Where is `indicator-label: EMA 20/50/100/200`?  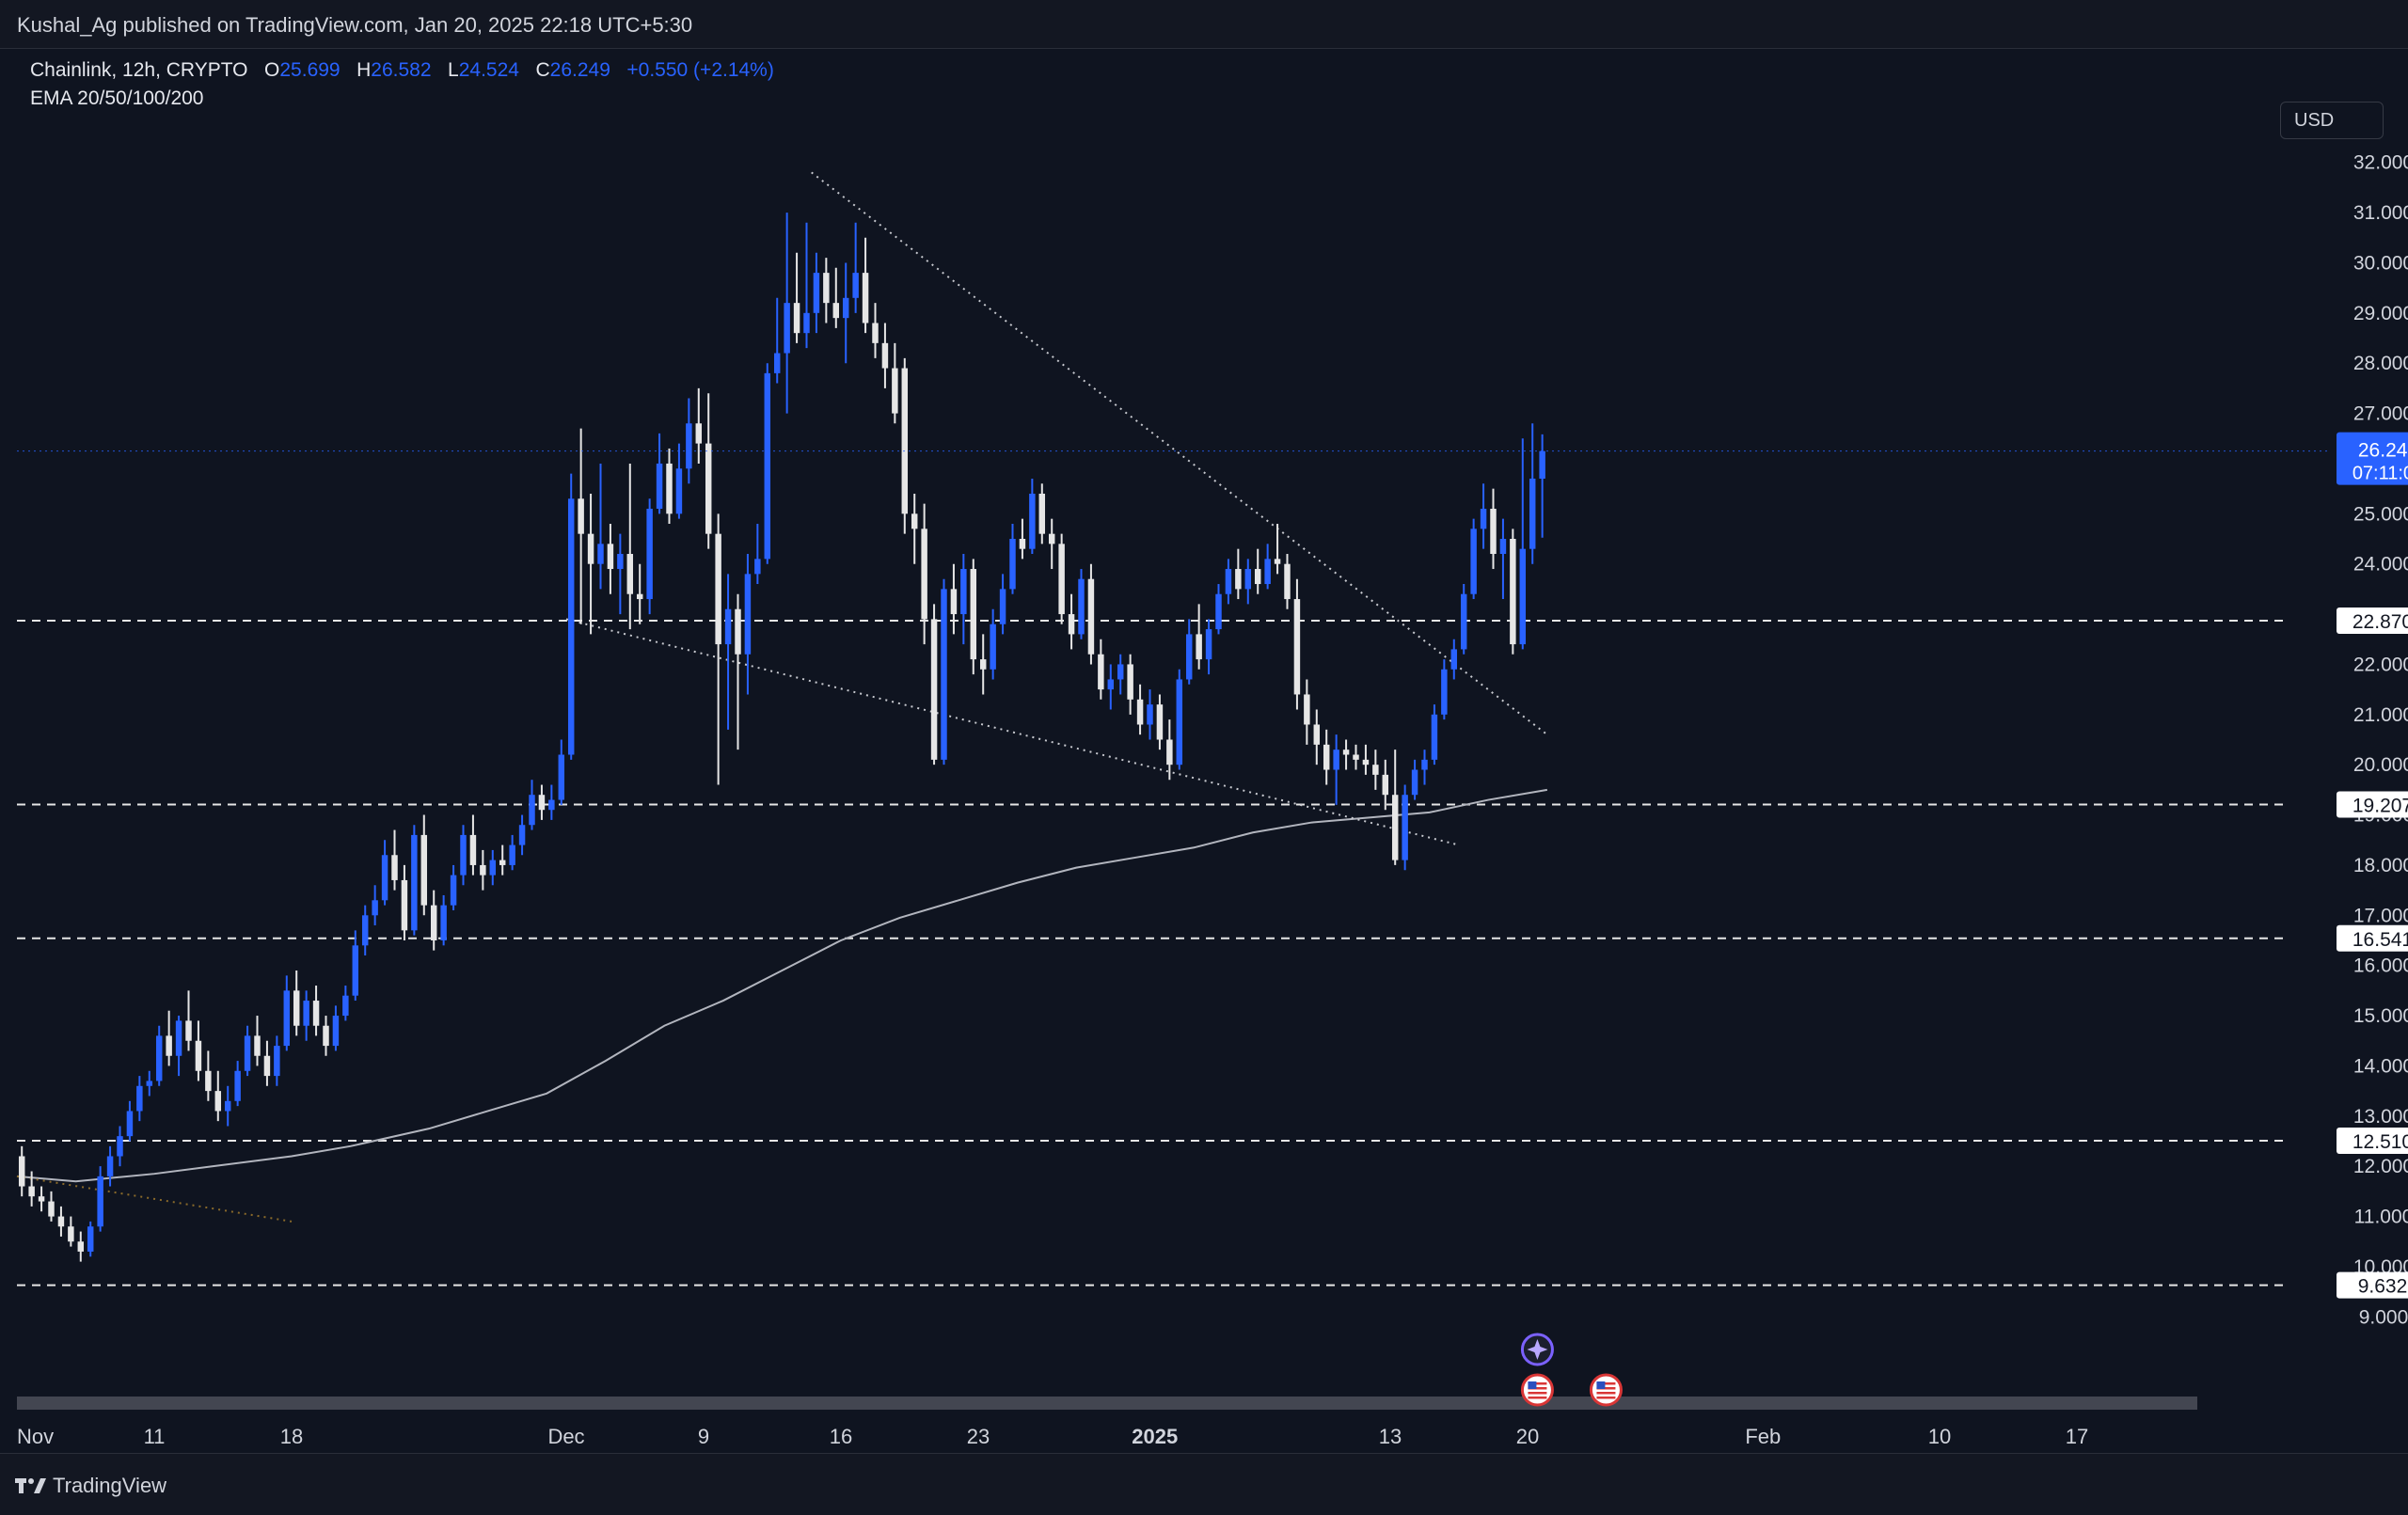 indicator-label: EMA 20/50/100/200 is located at coordinates (117, 98).